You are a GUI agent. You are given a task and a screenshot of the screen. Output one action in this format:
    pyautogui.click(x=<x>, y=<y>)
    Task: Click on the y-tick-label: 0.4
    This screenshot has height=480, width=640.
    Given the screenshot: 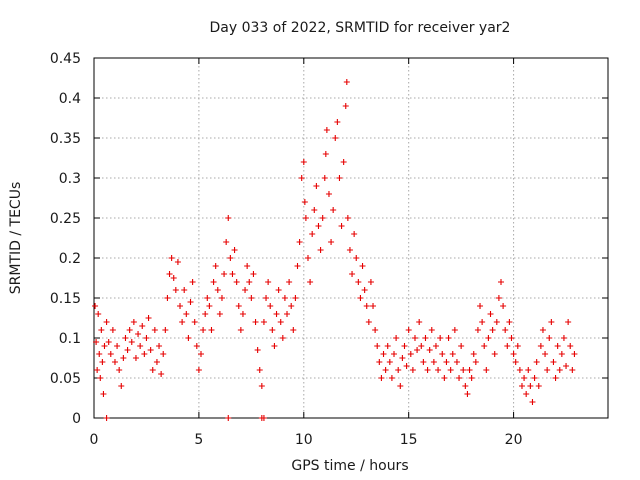 What is the action you would take?
    pyautogui.click(x=70, y=99)
    